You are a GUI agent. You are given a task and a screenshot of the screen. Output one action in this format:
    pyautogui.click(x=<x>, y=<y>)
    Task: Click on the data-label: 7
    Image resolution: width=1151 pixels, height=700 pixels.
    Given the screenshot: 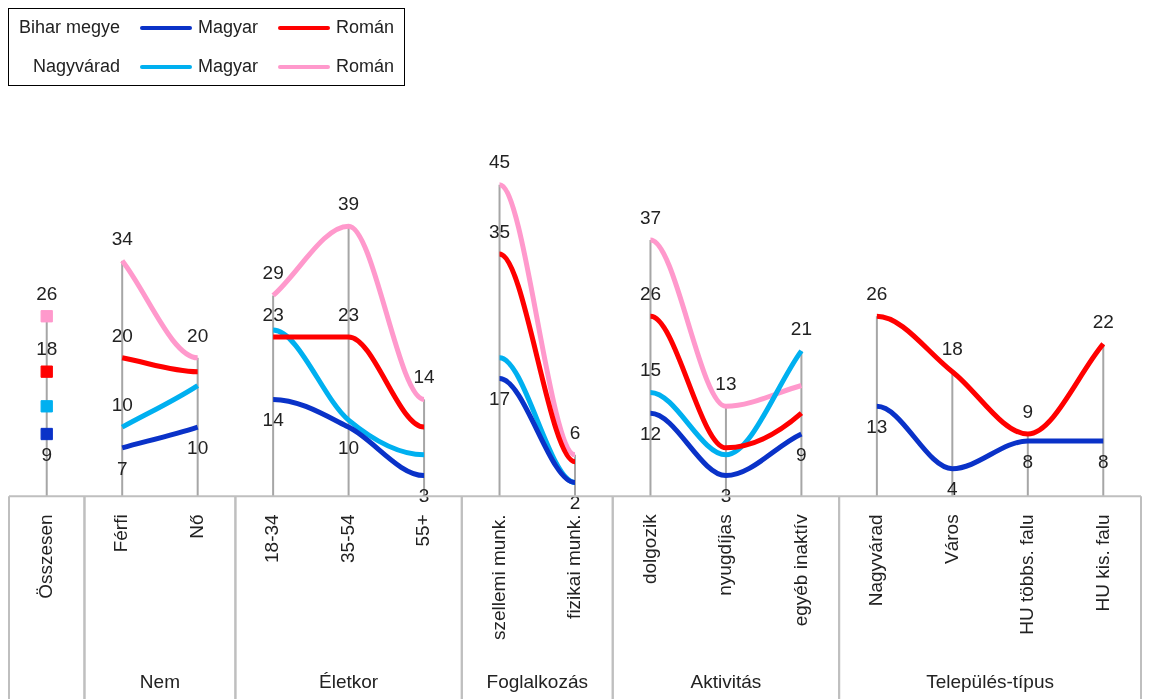 What is the action you would take?
    pyautogui.click(x=122, y=468)
    